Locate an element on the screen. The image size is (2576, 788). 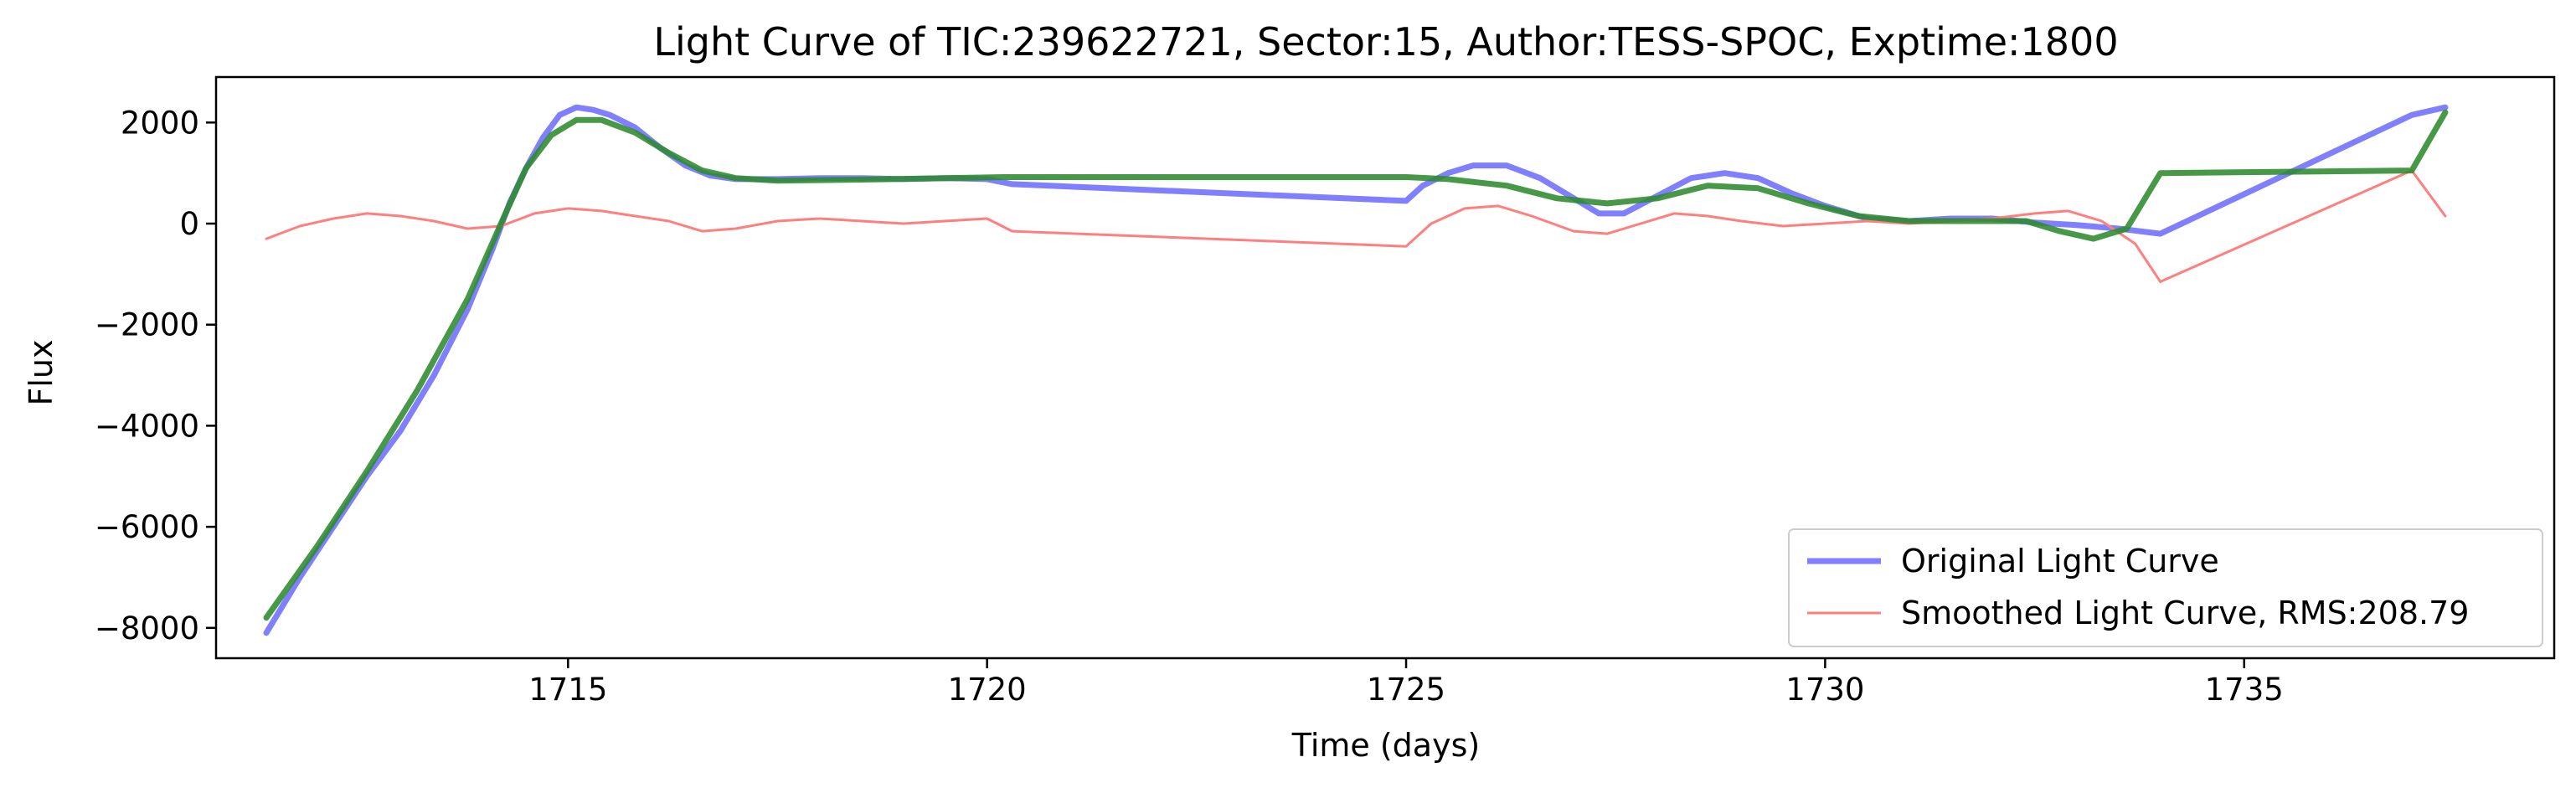
y-tick-label: −6000 is located at coordinates (147, 527).